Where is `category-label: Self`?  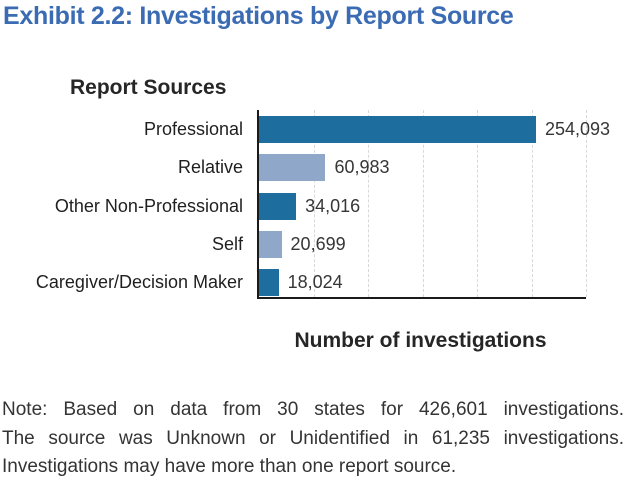
category-label: Self is located at coordinates (227, 243).